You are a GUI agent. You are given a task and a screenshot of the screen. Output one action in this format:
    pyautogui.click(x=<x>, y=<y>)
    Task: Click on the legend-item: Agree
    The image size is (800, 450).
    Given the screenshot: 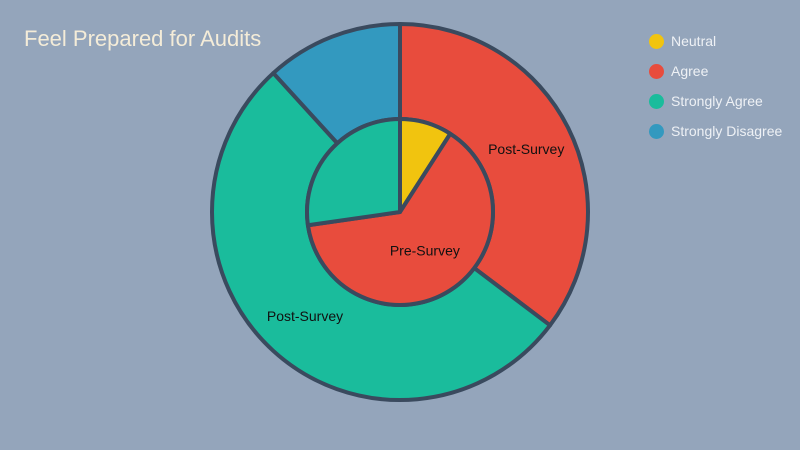 What is the action you would take?
    pyautogui.click(x=715, y=71)
    